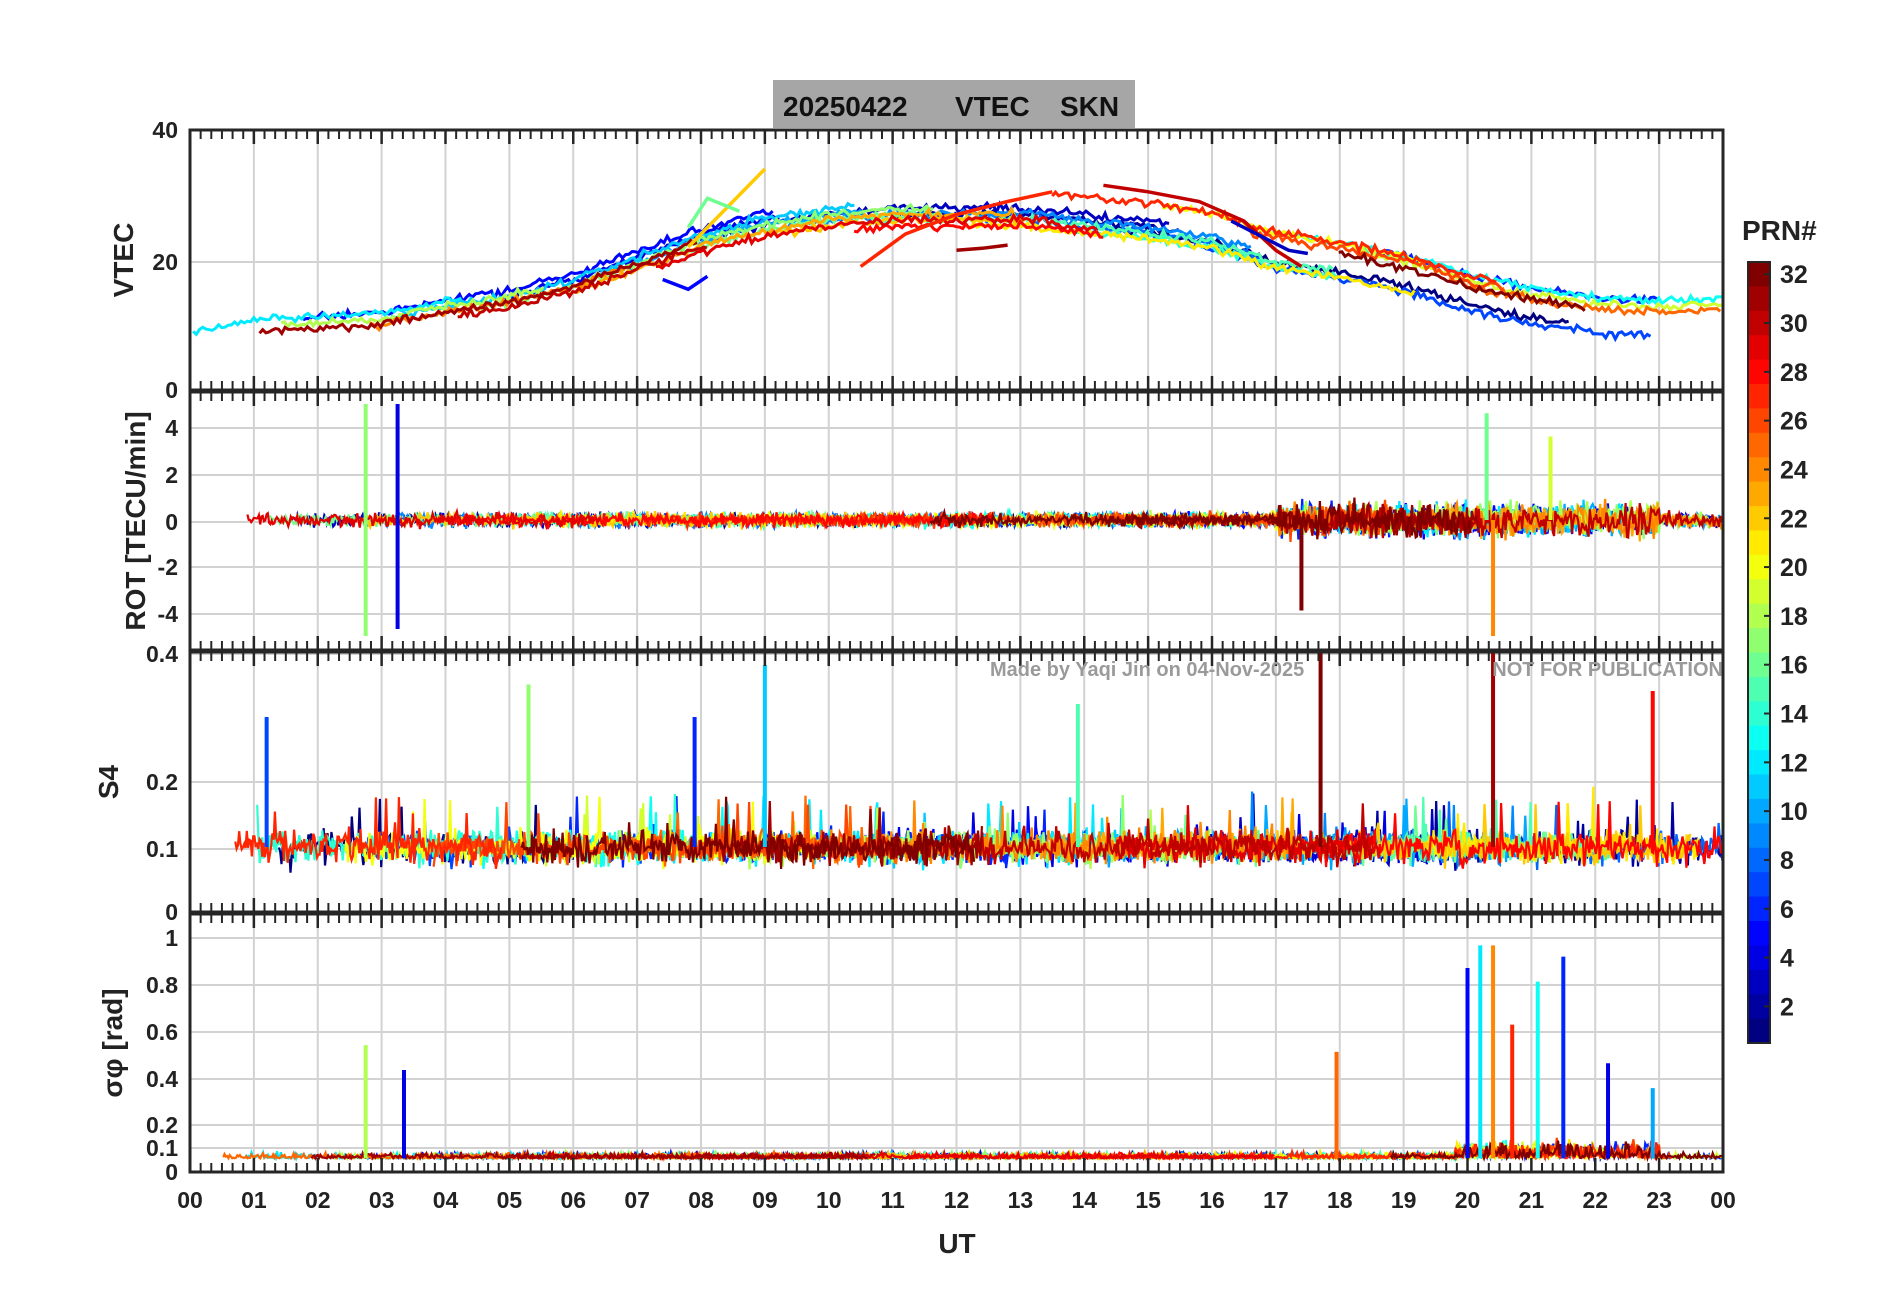  What do you see at coordinates (1659, 1200) in the screenshot?
I see `x-tick-label: 23` at bounding box center [1659, 1200].